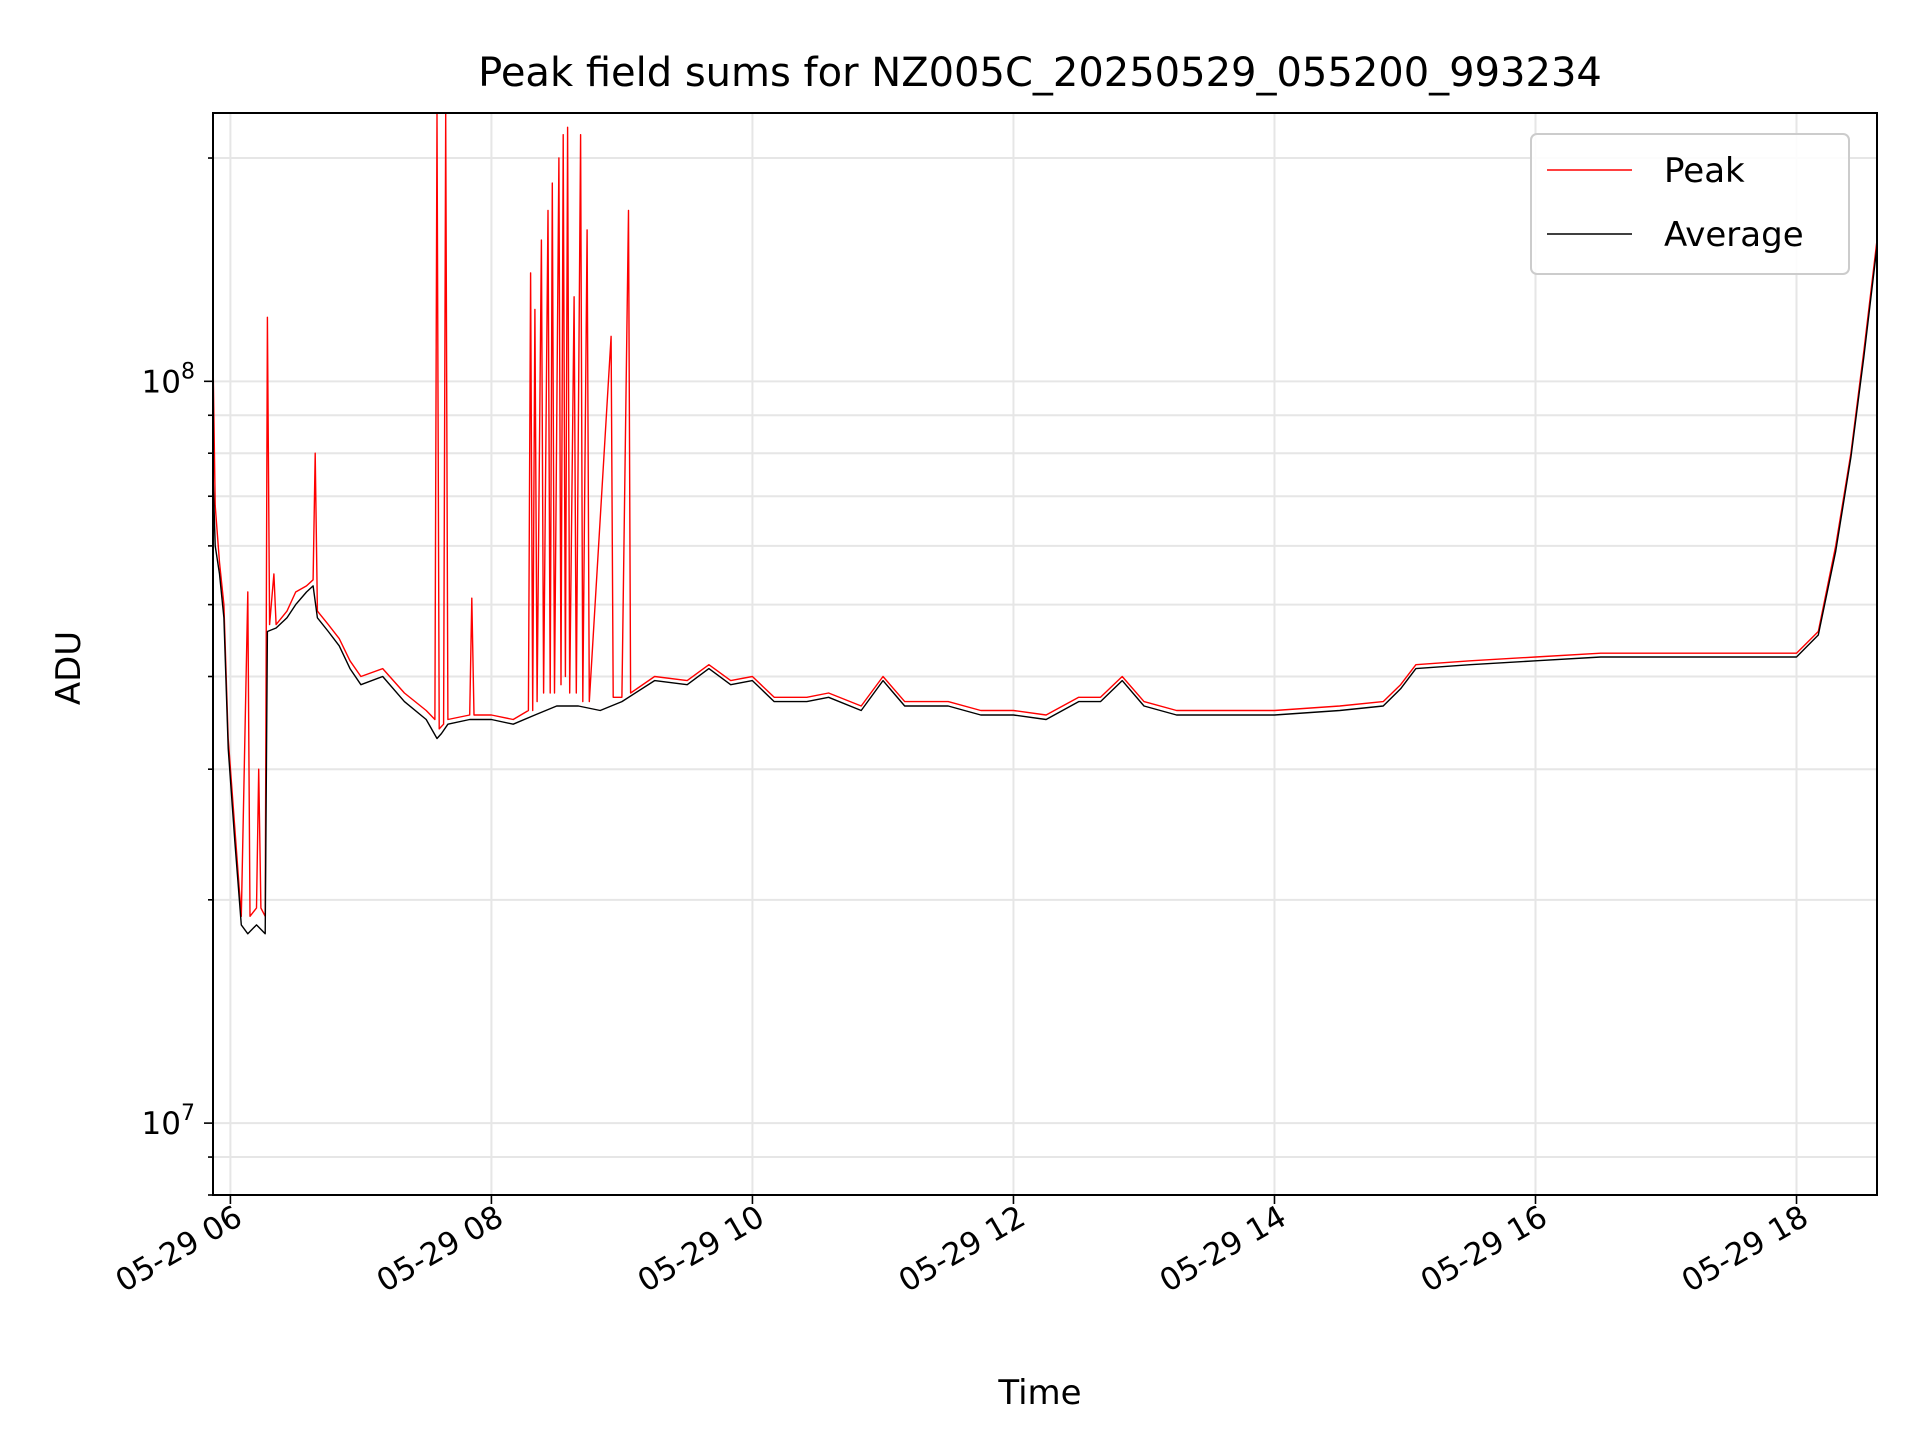  I want to click on legend-label-peak: Peak, so click(1704, 171).